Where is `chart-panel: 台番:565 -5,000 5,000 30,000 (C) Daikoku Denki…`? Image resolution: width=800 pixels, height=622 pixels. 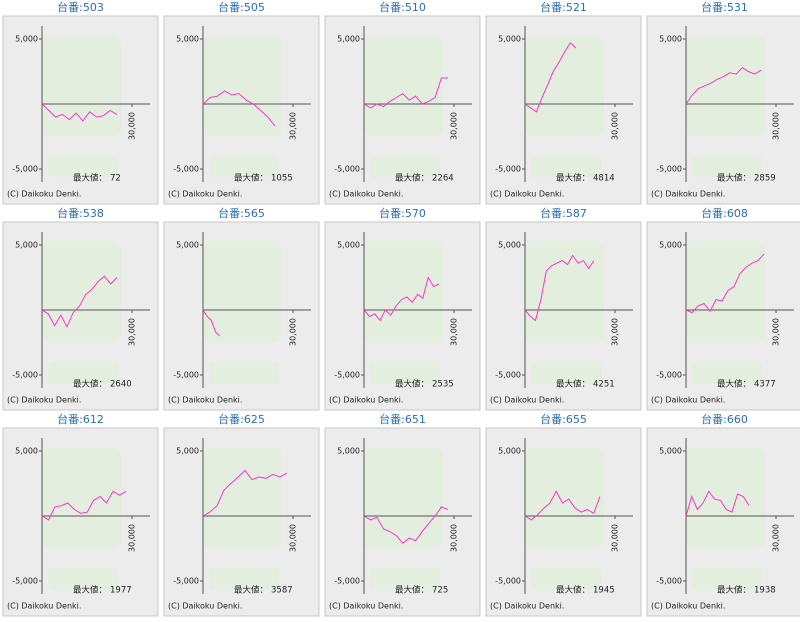
chart-panel: 台番:565 -5,000 5,000 30,000 (C) Daikoku Denki… is located at coordinates (241, 308).